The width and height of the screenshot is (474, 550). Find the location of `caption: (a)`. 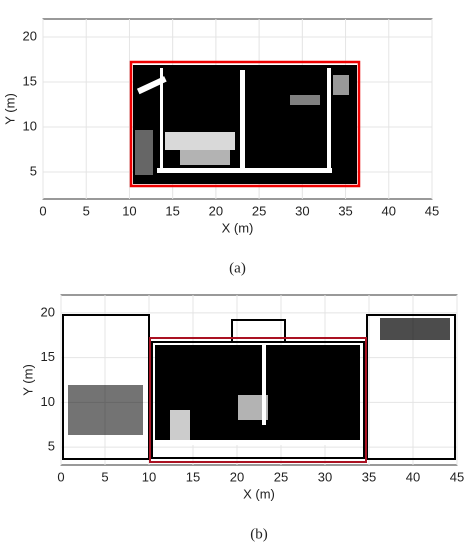

caption: (a) is located at coordinates (237, 268).